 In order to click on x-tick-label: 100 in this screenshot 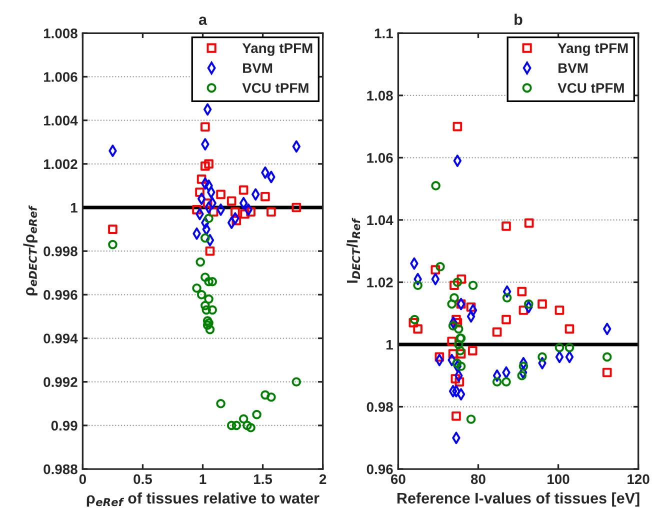, I will do `click(559, 479)`.